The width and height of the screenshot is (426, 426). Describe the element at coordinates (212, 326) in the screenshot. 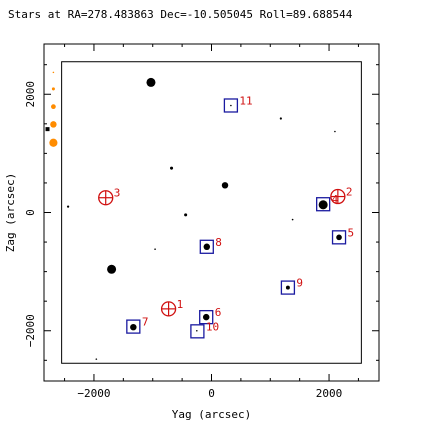

I see `acq-star-label: 10` at that location.